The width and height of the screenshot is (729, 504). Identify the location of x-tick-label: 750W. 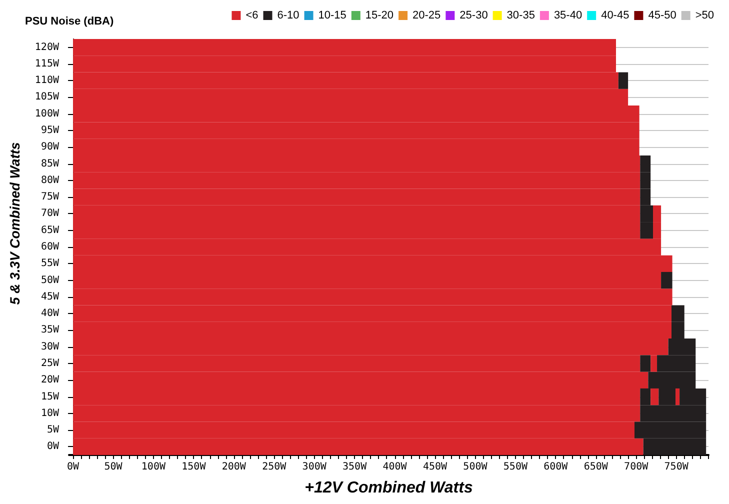
(677, 467).